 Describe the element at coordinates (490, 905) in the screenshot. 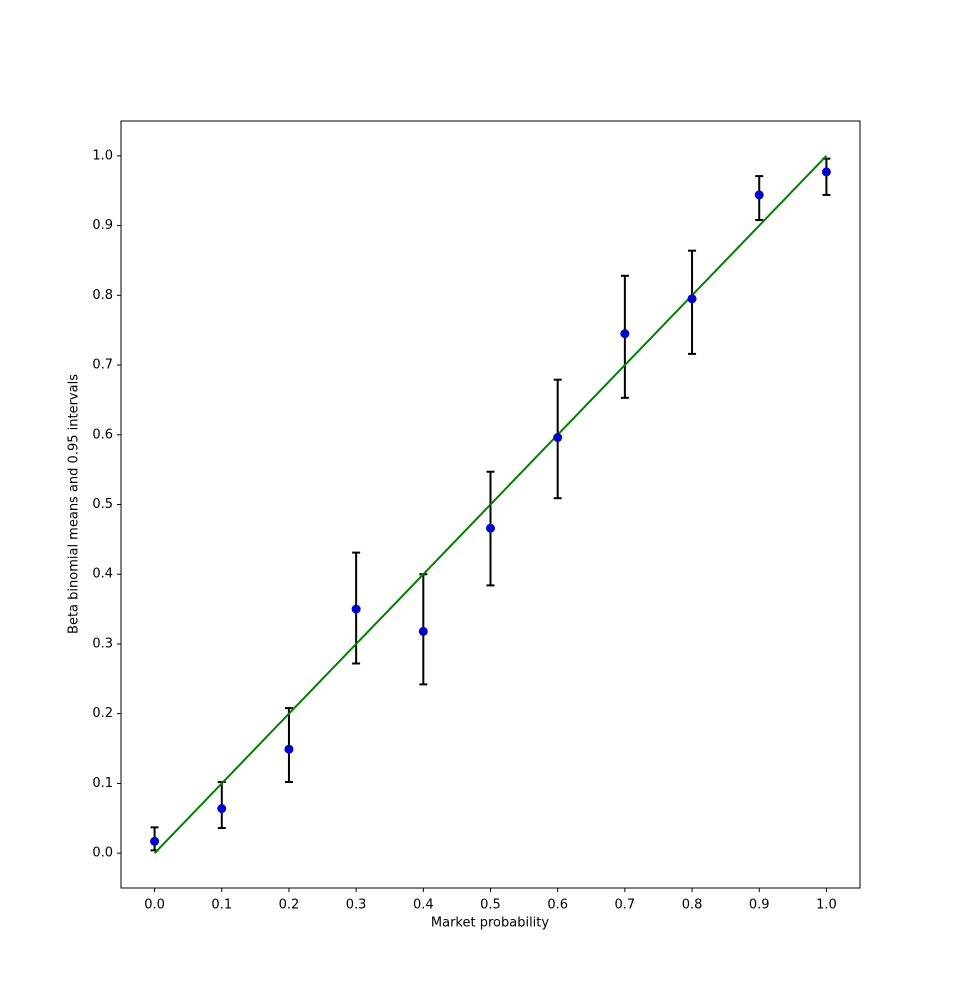

I see `x-tick-label: 0.5` at that location.